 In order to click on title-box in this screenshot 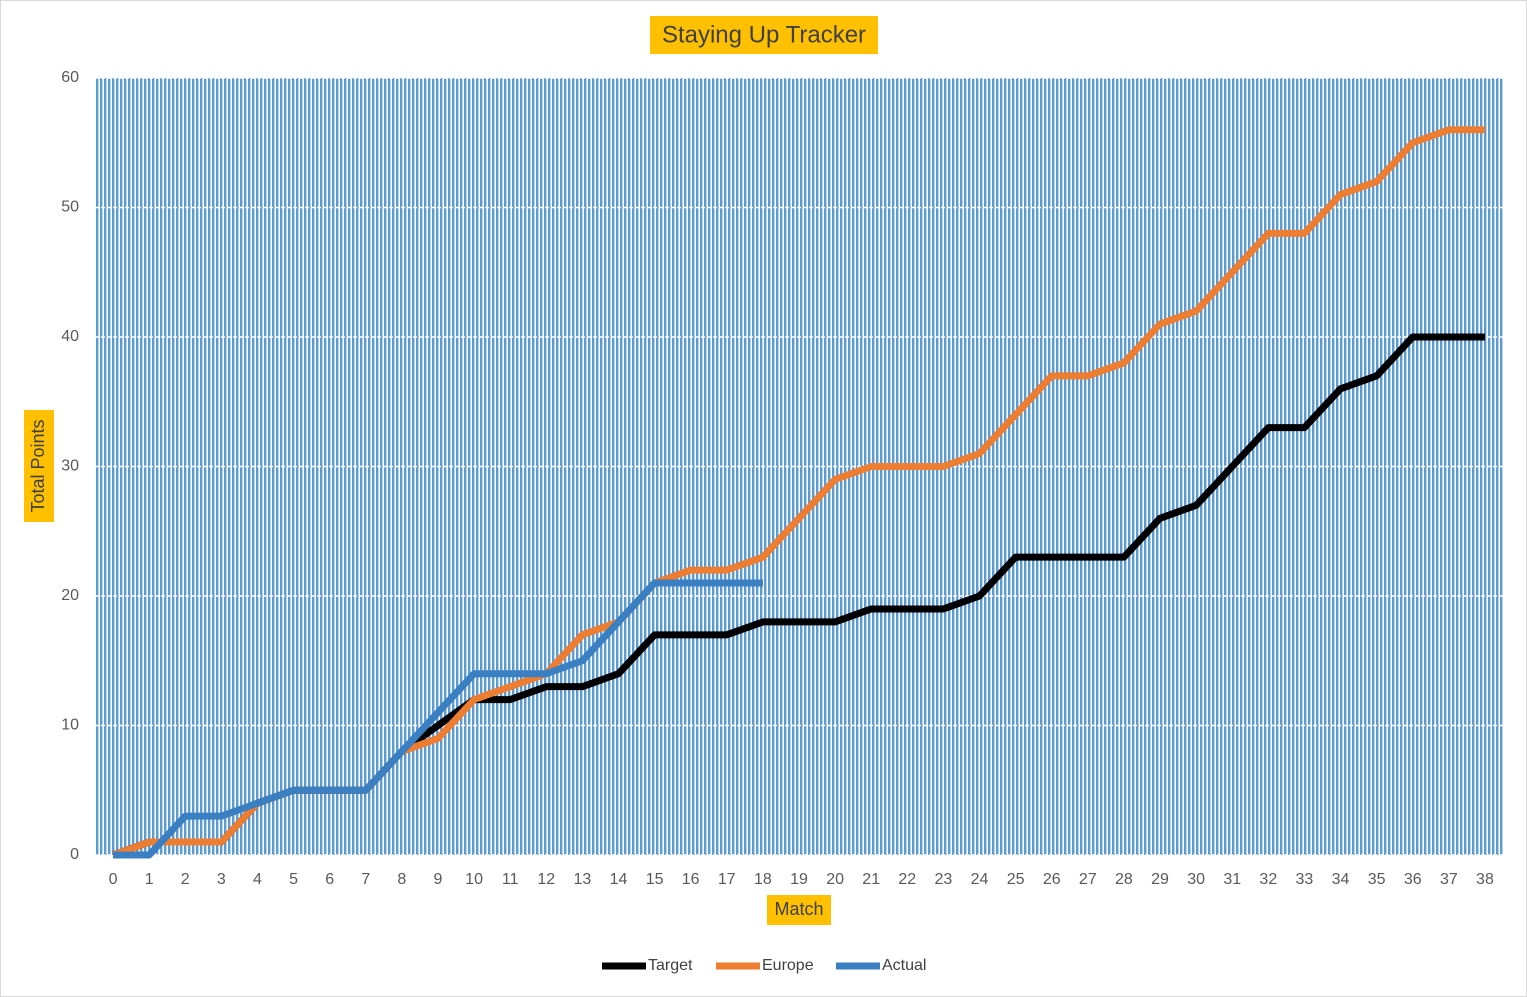, I will do `click(764, 35)`.